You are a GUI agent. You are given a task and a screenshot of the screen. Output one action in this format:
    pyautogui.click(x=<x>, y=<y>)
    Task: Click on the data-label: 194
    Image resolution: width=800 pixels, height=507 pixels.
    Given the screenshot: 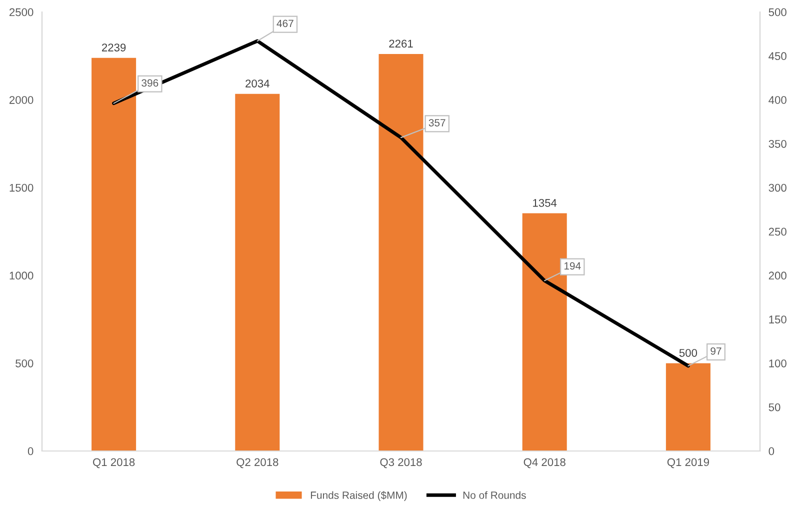 What is the action you would take?
    pyautogui.click(x=572, y=266)
    